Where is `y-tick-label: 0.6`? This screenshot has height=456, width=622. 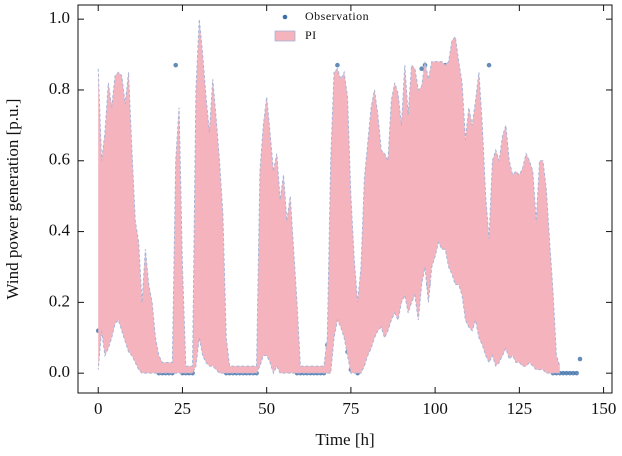 y-tick-label: 0.6 is located at coordinates (59, 159).